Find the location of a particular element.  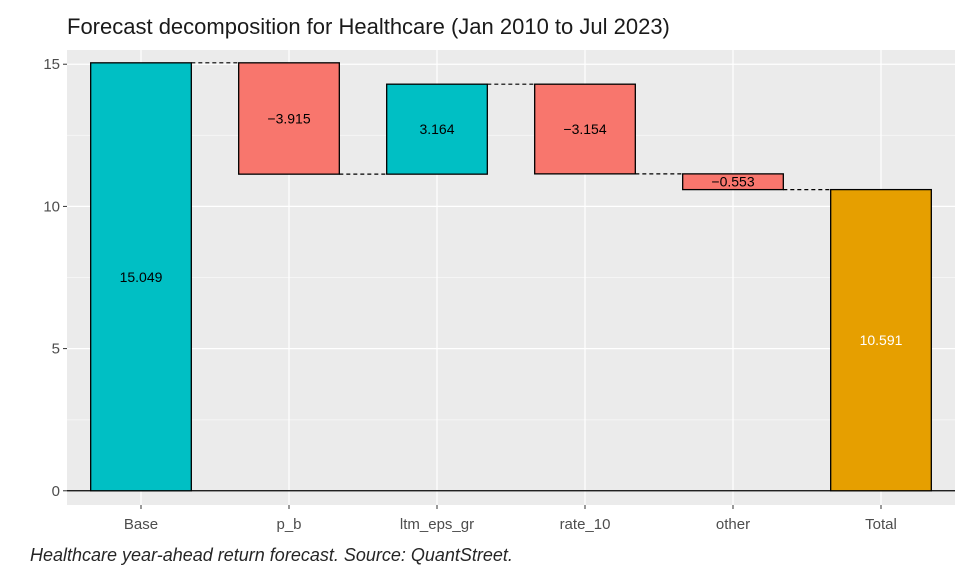

bar-value-label: −0.553 is located at coordinates (732, 182).